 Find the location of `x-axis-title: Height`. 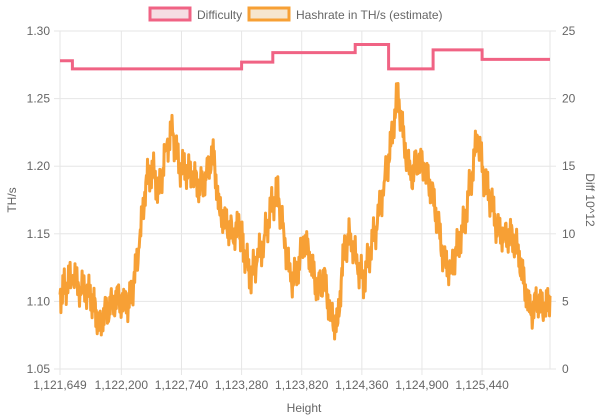

x-axis-title: Height is located at coordinates (304, 408).